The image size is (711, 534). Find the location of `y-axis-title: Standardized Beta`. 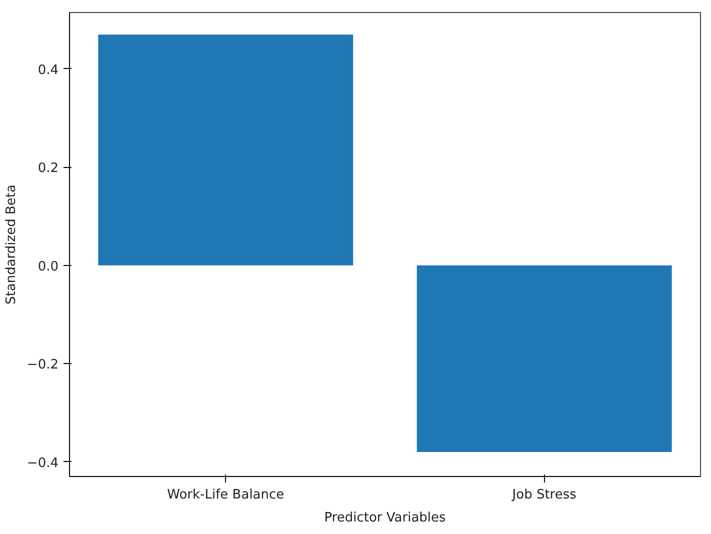

y-axis-title: Standardized Beta is located at coordinates (11, 244).